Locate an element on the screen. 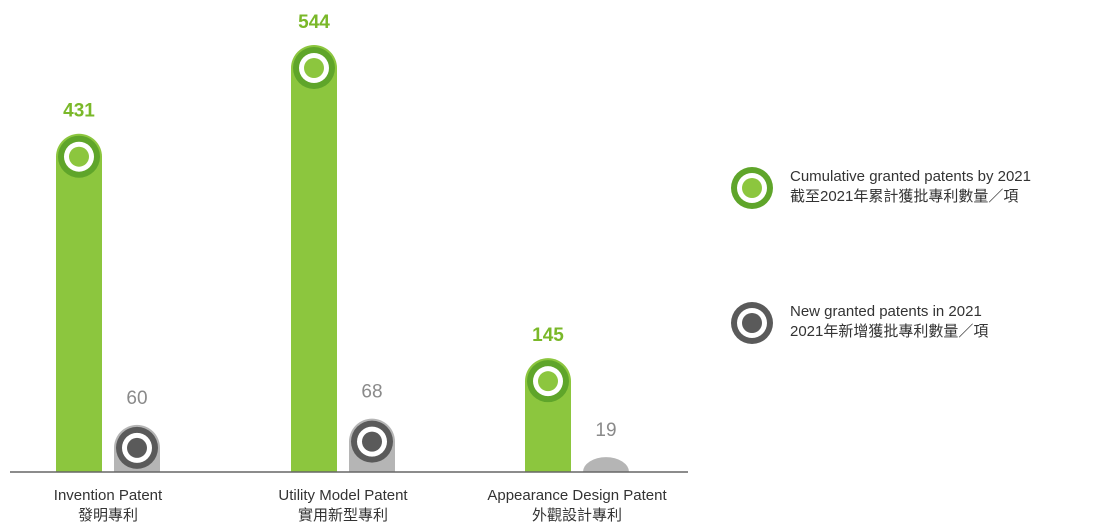 The height and width of the screenshot is (530, 1114). value-label: 544 is located at coordinates (314, 22).